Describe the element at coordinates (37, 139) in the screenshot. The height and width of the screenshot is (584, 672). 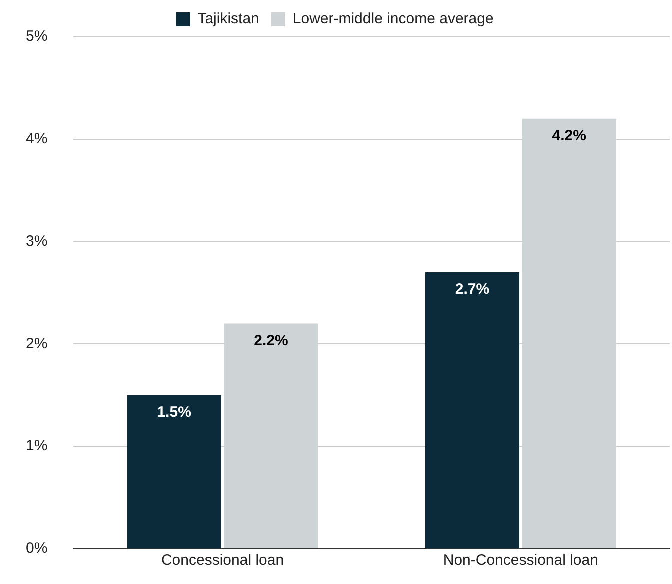
I see `y-tick-label: 4%` at that location.